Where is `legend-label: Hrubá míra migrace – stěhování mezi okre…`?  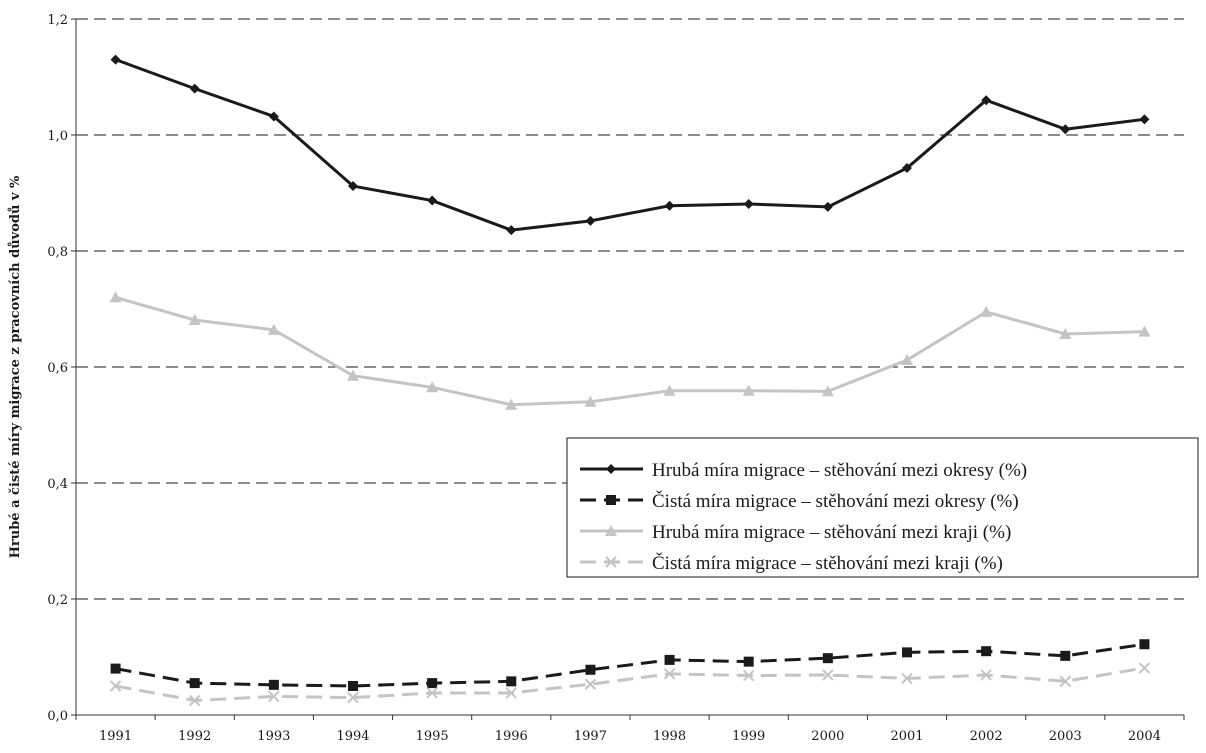 legend-label: Hrubá míra migrace – stěhování mezi okre… is located at coordinates (839, 470).